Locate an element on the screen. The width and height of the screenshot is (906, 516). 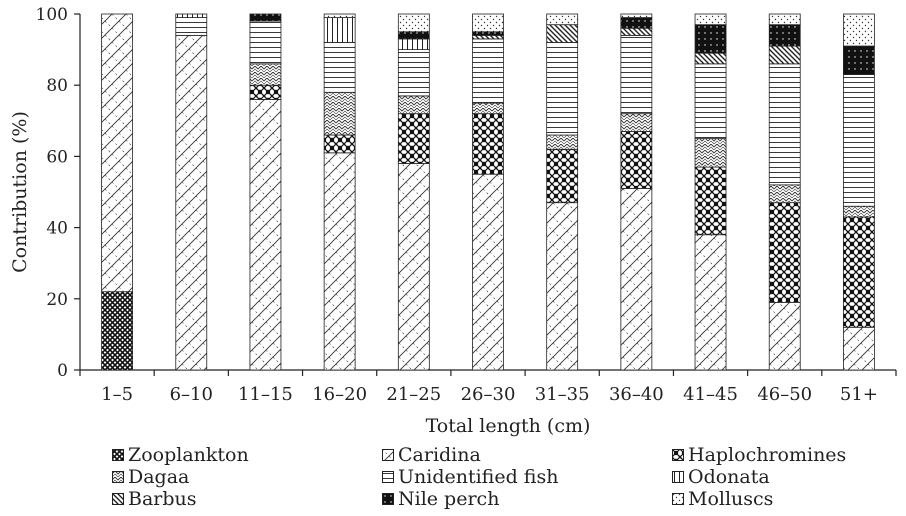
legend-item: Nile perch is located at coordinates (527, 499).